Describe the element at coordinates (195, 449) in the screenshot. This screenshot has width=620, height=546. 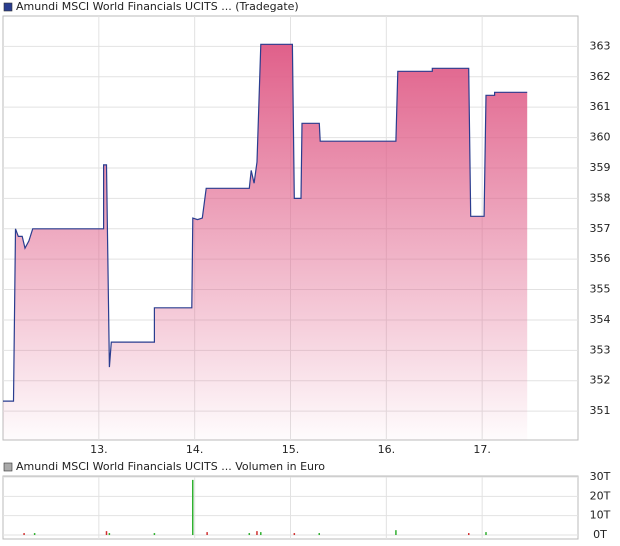
I see `x-tick-label: 14.` at that location.